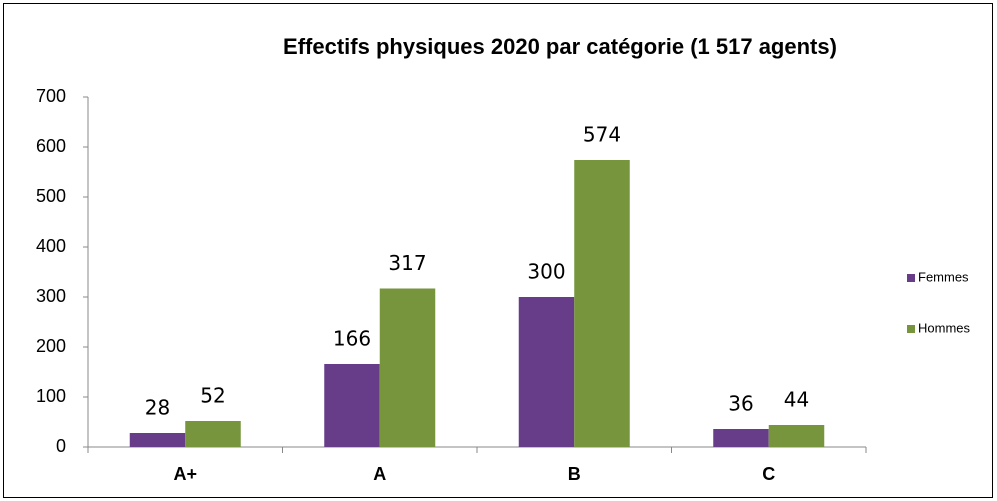 The height and width of the screenshot is (501, 997). Describe the element at coordinates (796, 400) in the screenshot. I see `data-label: 44` at that location.